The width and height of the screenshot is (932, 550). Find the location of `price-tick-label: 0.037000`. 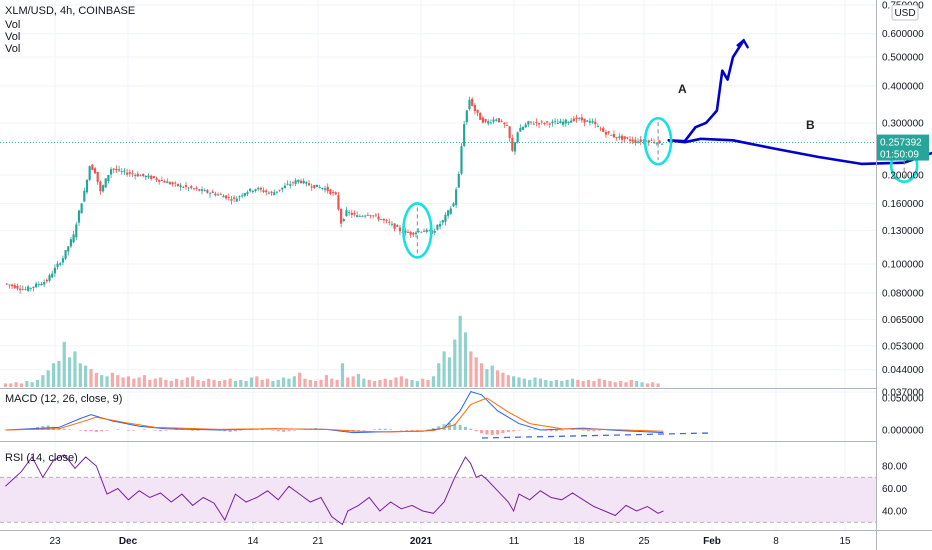

price-tick-label: 0.037000 is located at coordinates (903, 393).